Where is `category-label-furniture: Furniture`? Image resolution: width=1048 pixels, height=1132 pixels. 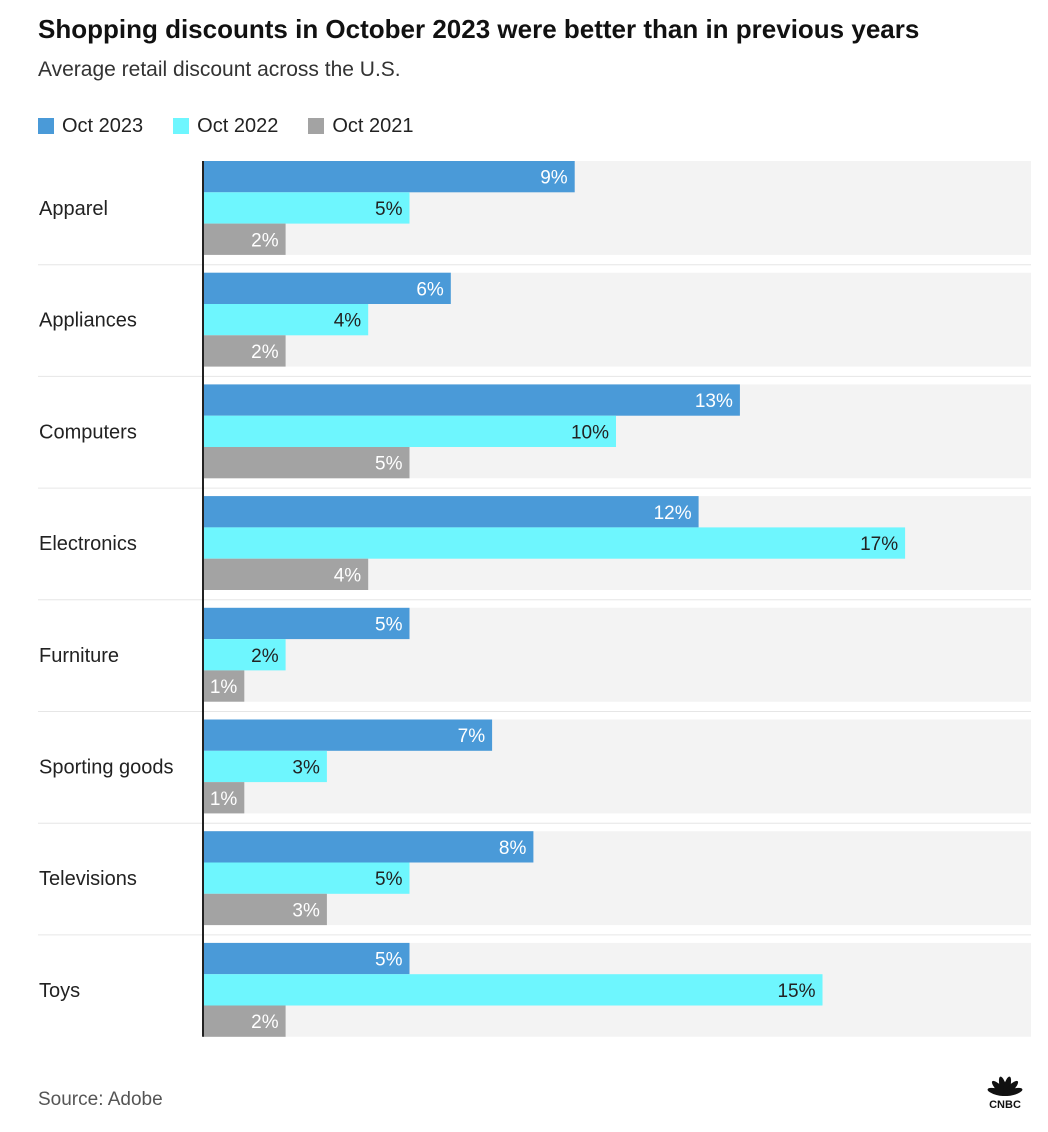 category-label-furniture: Furniture is located at coordinates (79, 656).